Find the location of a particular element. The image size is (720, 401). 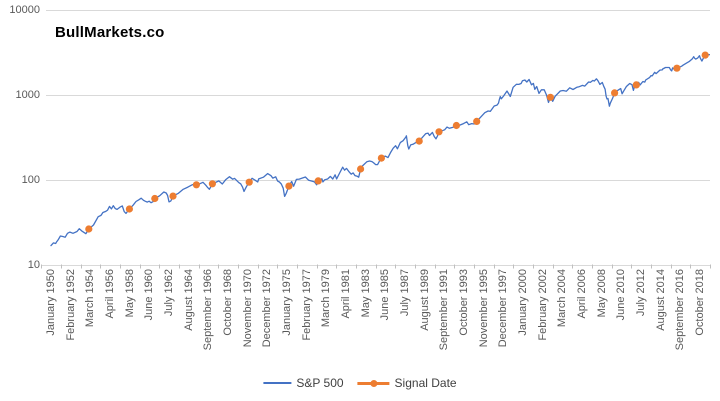

x-axis-label: March 2004 is located at coordinates (562, 298).